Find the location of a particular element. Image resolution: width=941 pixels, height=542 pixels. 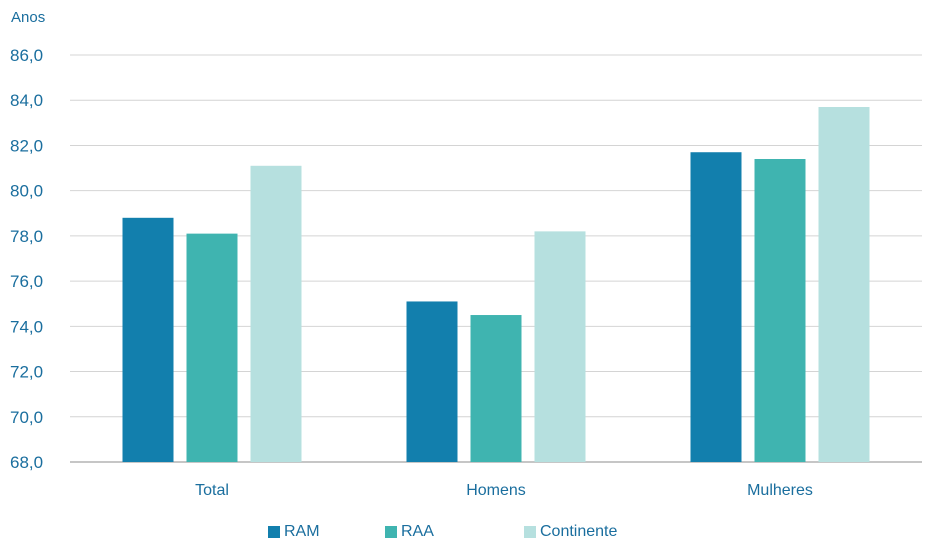

bar-raa-total is located at coordinates (212, 347).